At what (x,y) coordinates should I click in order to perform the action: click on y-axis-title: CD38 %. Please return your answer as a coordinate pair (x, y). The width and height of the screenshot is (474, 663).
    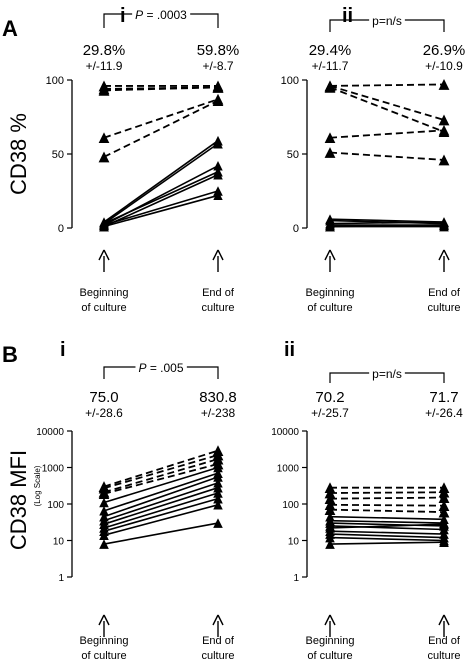
    Looking at the image, I should click on (18, 154).